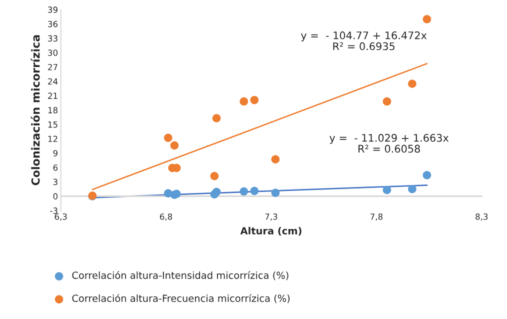  I want to click on legend-label: Correlación altura-Intensidad micorrízica (%), so click(180, 275).